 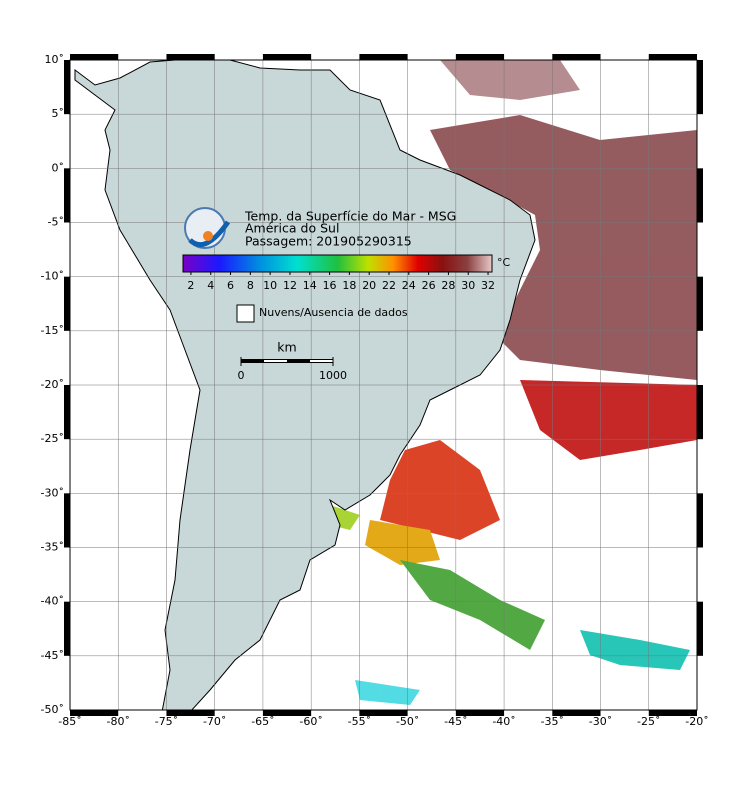 I want to click on title-line: Passagem: 201905290315, so click(x=328, y=241).